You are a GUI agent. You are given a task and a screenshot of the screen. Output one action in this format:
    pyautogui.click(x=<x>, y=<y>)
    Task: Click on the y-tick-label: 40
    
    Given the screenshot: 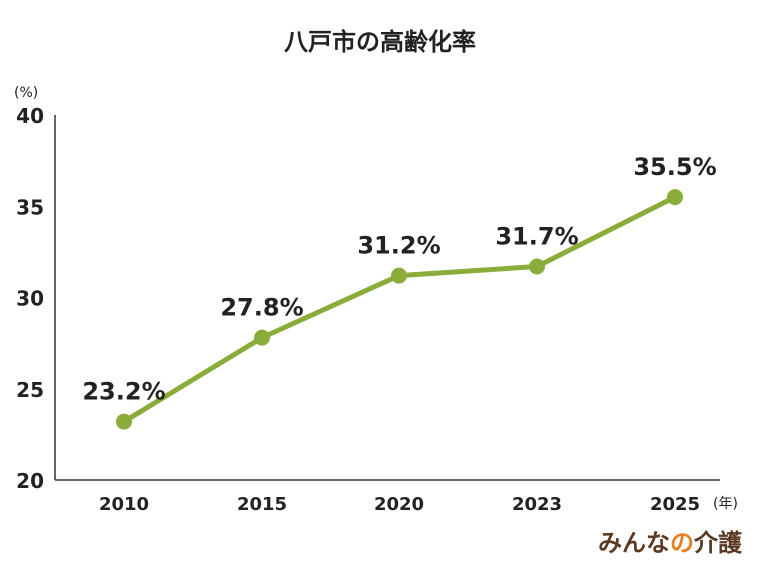 What is the action you would take?
    pyautogui.click(x=30, y=116)
    